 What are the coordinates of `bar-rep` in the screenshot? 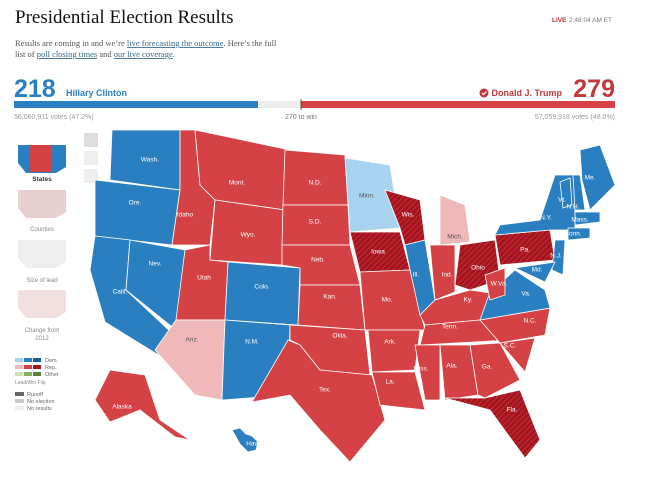 It's located at (458, 104).